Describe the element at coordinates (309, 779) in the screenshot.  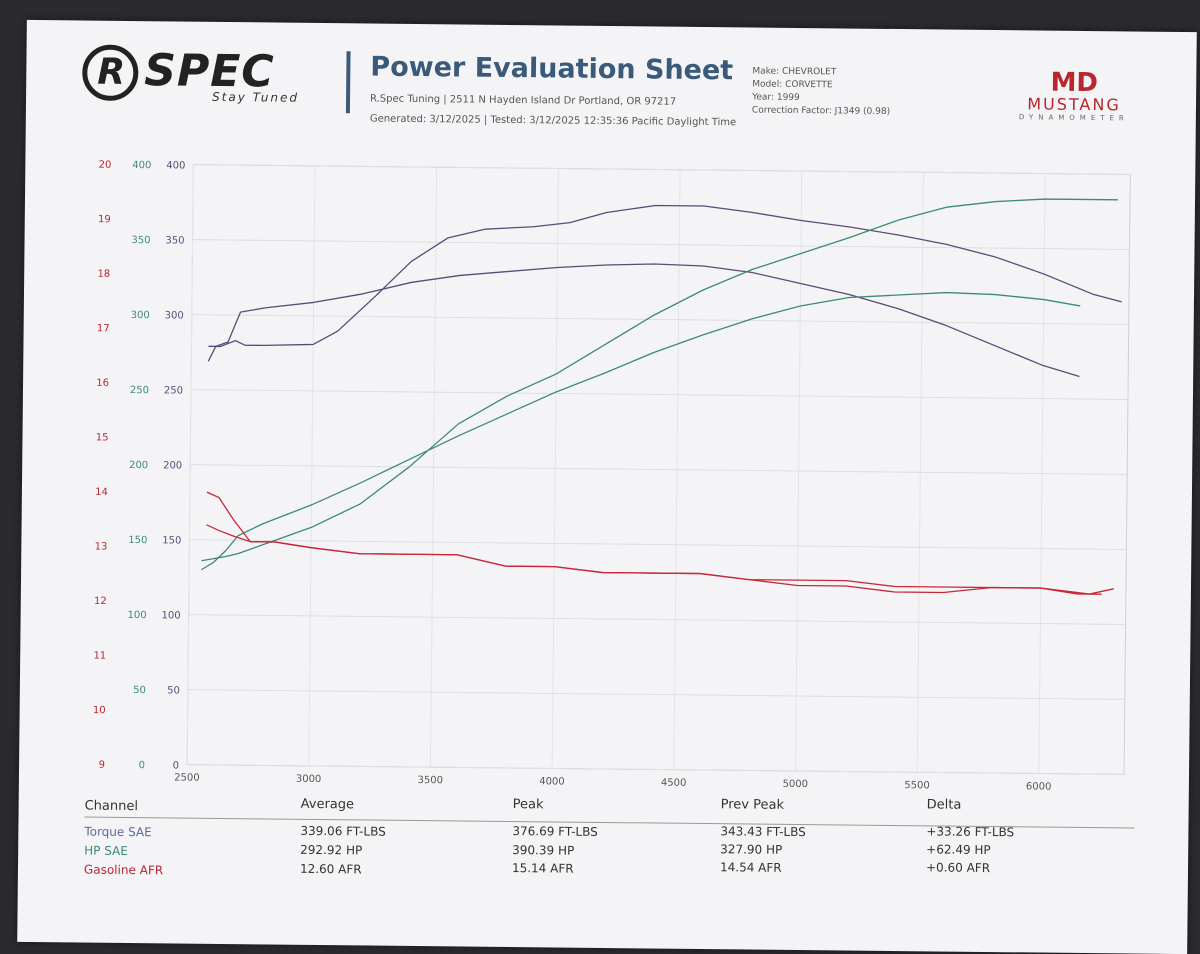
I see `x-tick-label: 3000` at that location.